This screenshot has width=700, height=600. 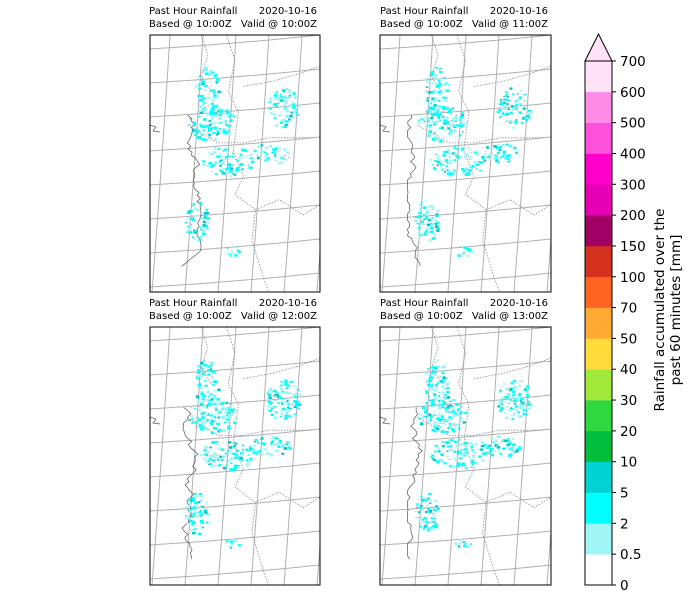 What do you see at coordinates (424, 303) in the screenshot?
I see `panel-3-title: Past Hour Rainfall` at bounding box center [424, 303].